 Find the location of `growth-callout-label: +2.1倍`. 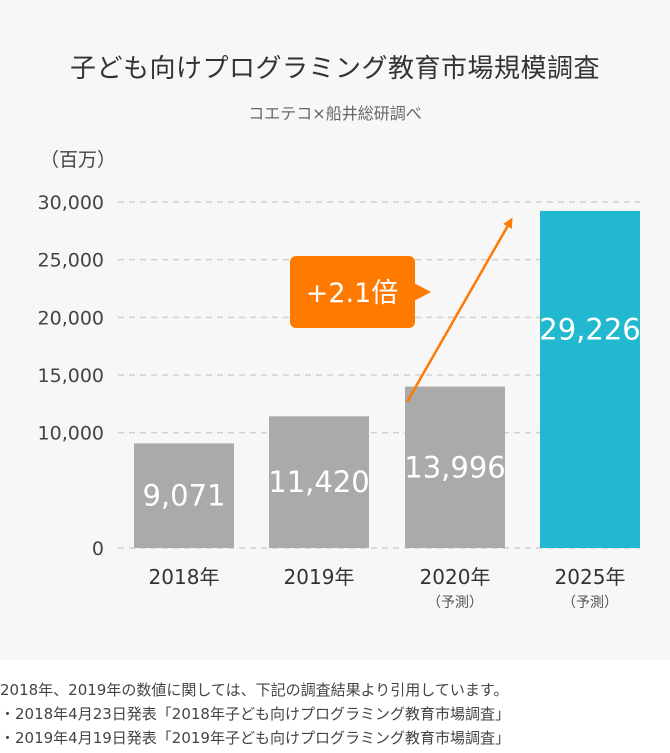

growth-callout-label: +2.1倍 is located at coordinates (352, 293).